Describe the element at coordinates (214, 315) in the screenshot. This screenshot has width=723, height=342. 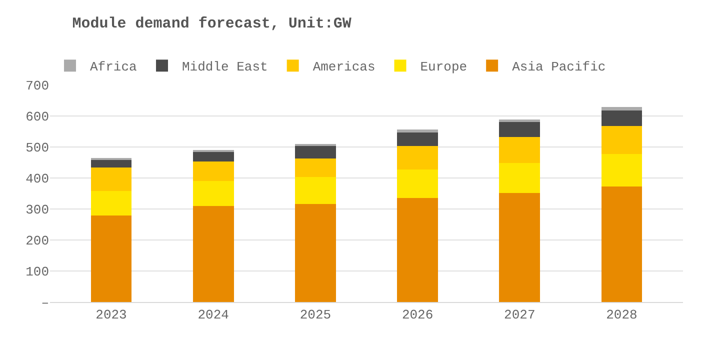
I see `x-tick-label: 2024` at that location.